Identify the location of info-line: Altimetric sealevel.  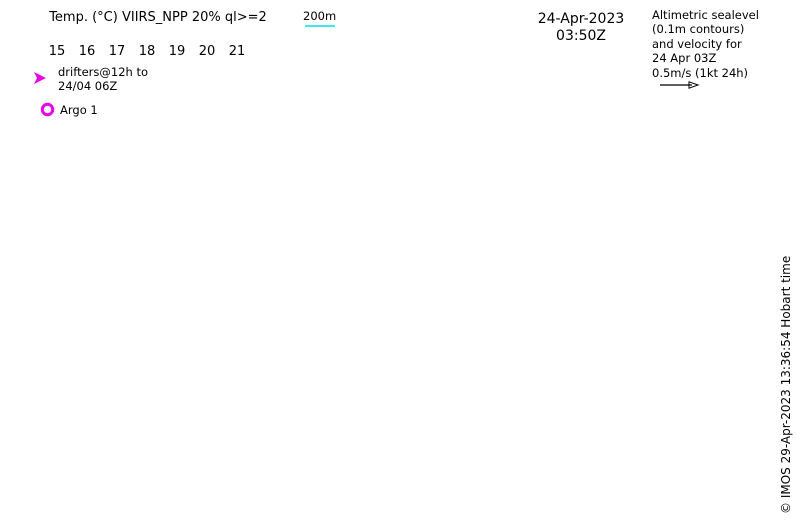
(705, 15).